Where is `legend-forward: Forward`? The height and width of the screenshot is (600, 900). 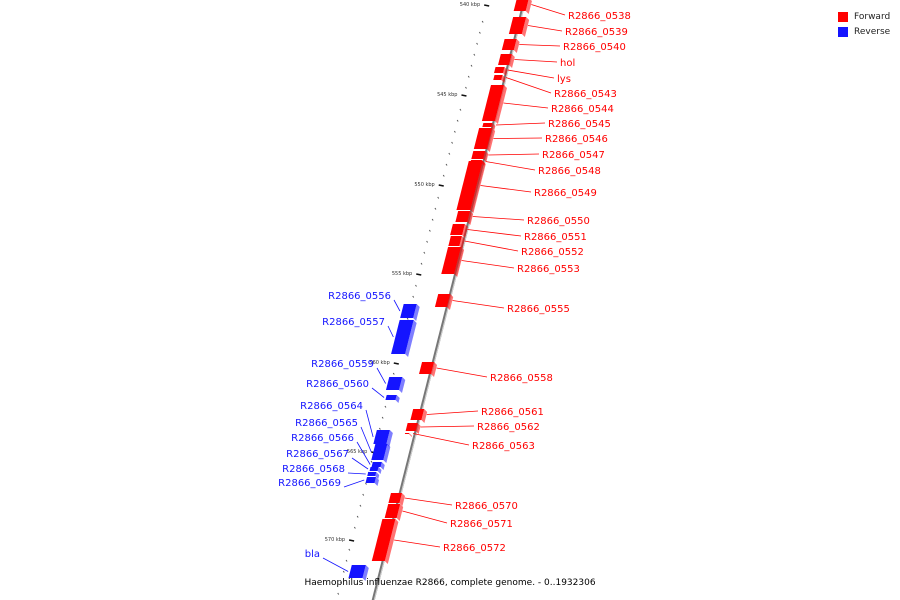 legend-forward: Forward is located at coordinates (864, 16).